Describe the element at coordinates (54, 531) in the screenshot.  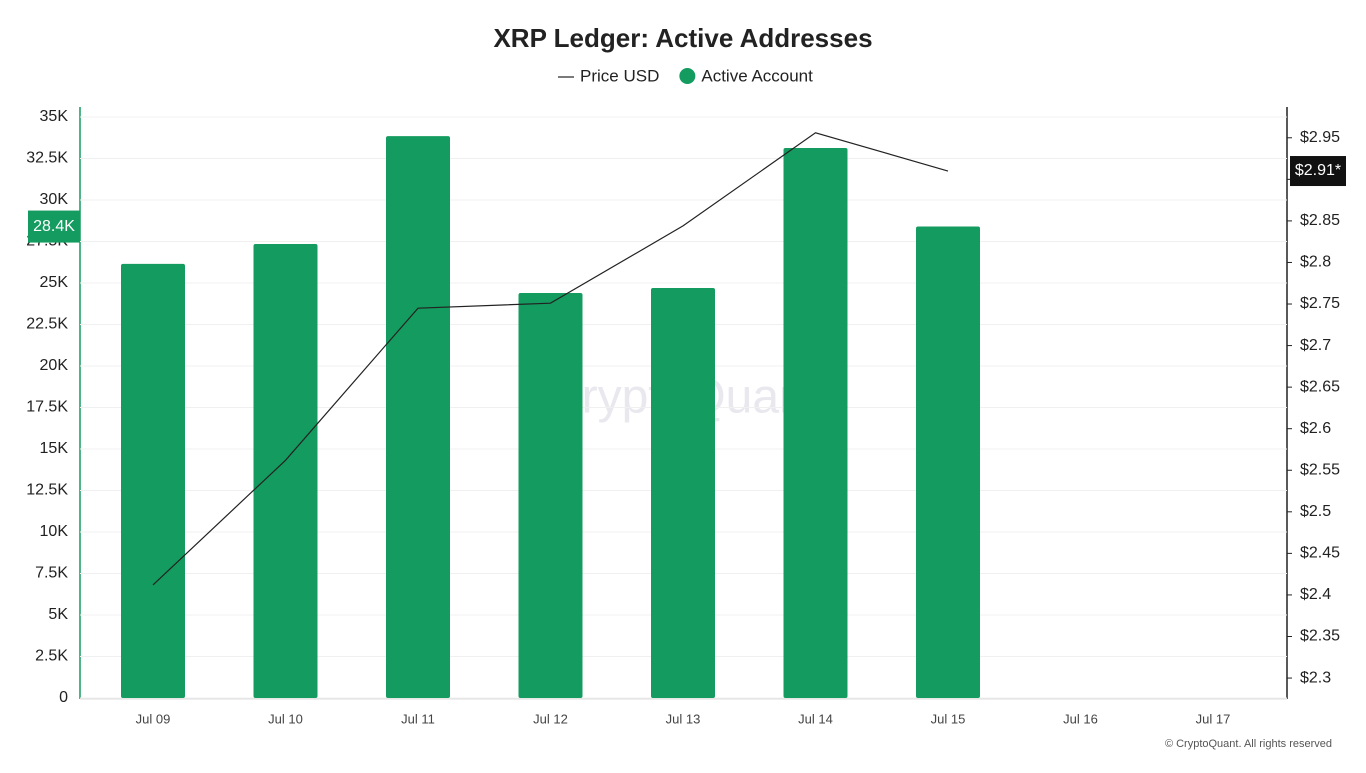
I see `y-tick-label: 10K` at that location.